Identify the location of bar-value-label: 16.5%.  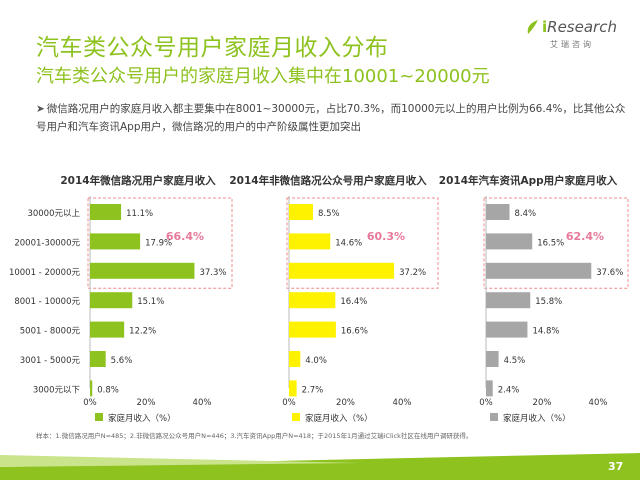
(550, 243).